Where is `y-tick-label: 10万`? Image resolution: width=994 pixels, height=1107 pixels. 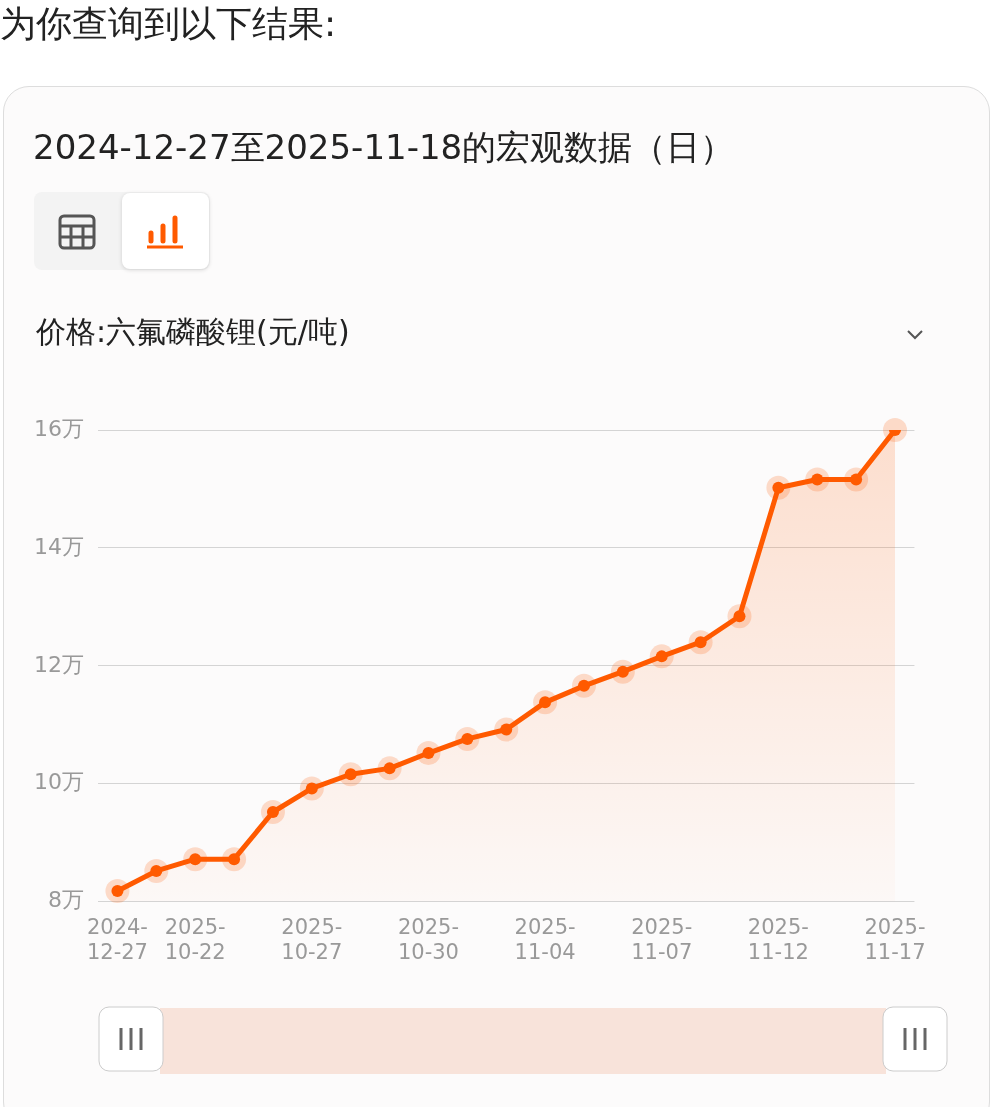
y-tick-label: 10万 is located at coordinates (58, 782).